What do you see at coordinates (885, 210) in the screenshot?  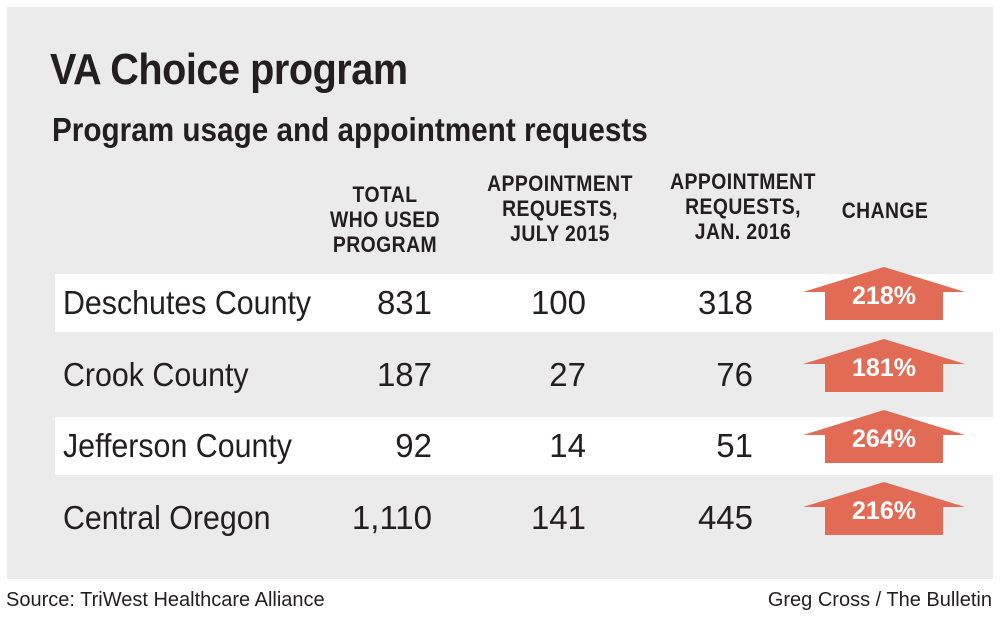 I see `column-header-change: CHANGE` at bounding box center [885, 210].